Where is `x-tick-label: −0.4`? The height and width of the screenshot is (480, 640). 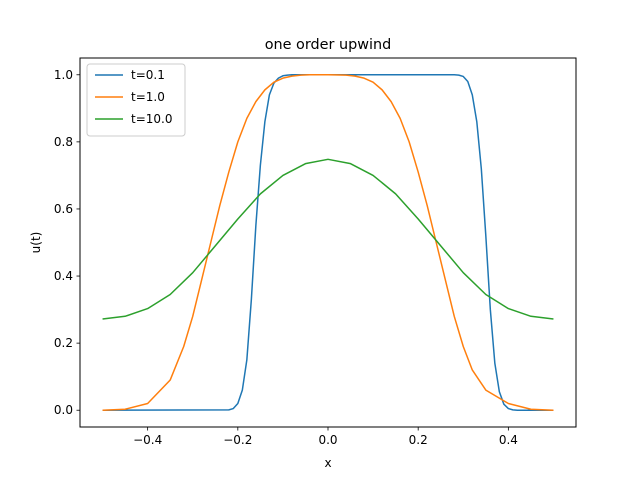
x-tick-label: −0.4 is located at coordinates (147, 440).